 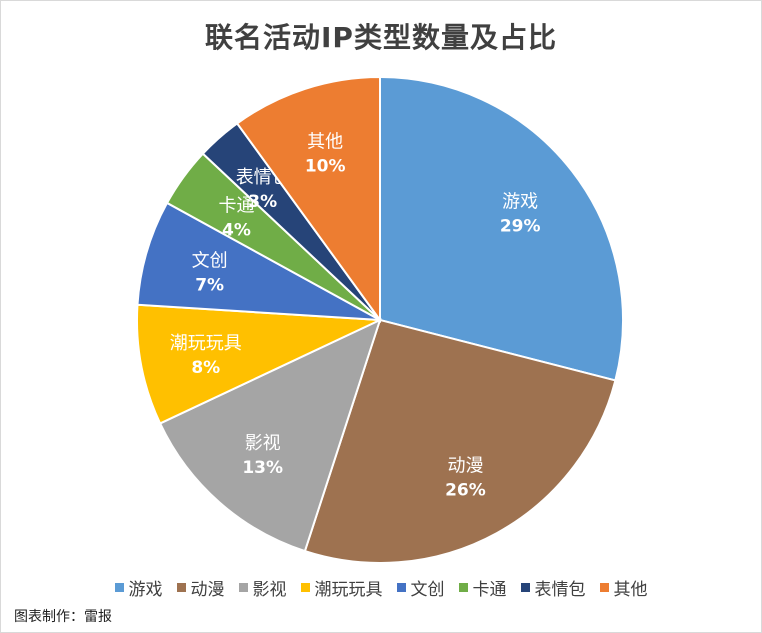 I want to click on legend-item: 游戏, so click(x=138, y=587).